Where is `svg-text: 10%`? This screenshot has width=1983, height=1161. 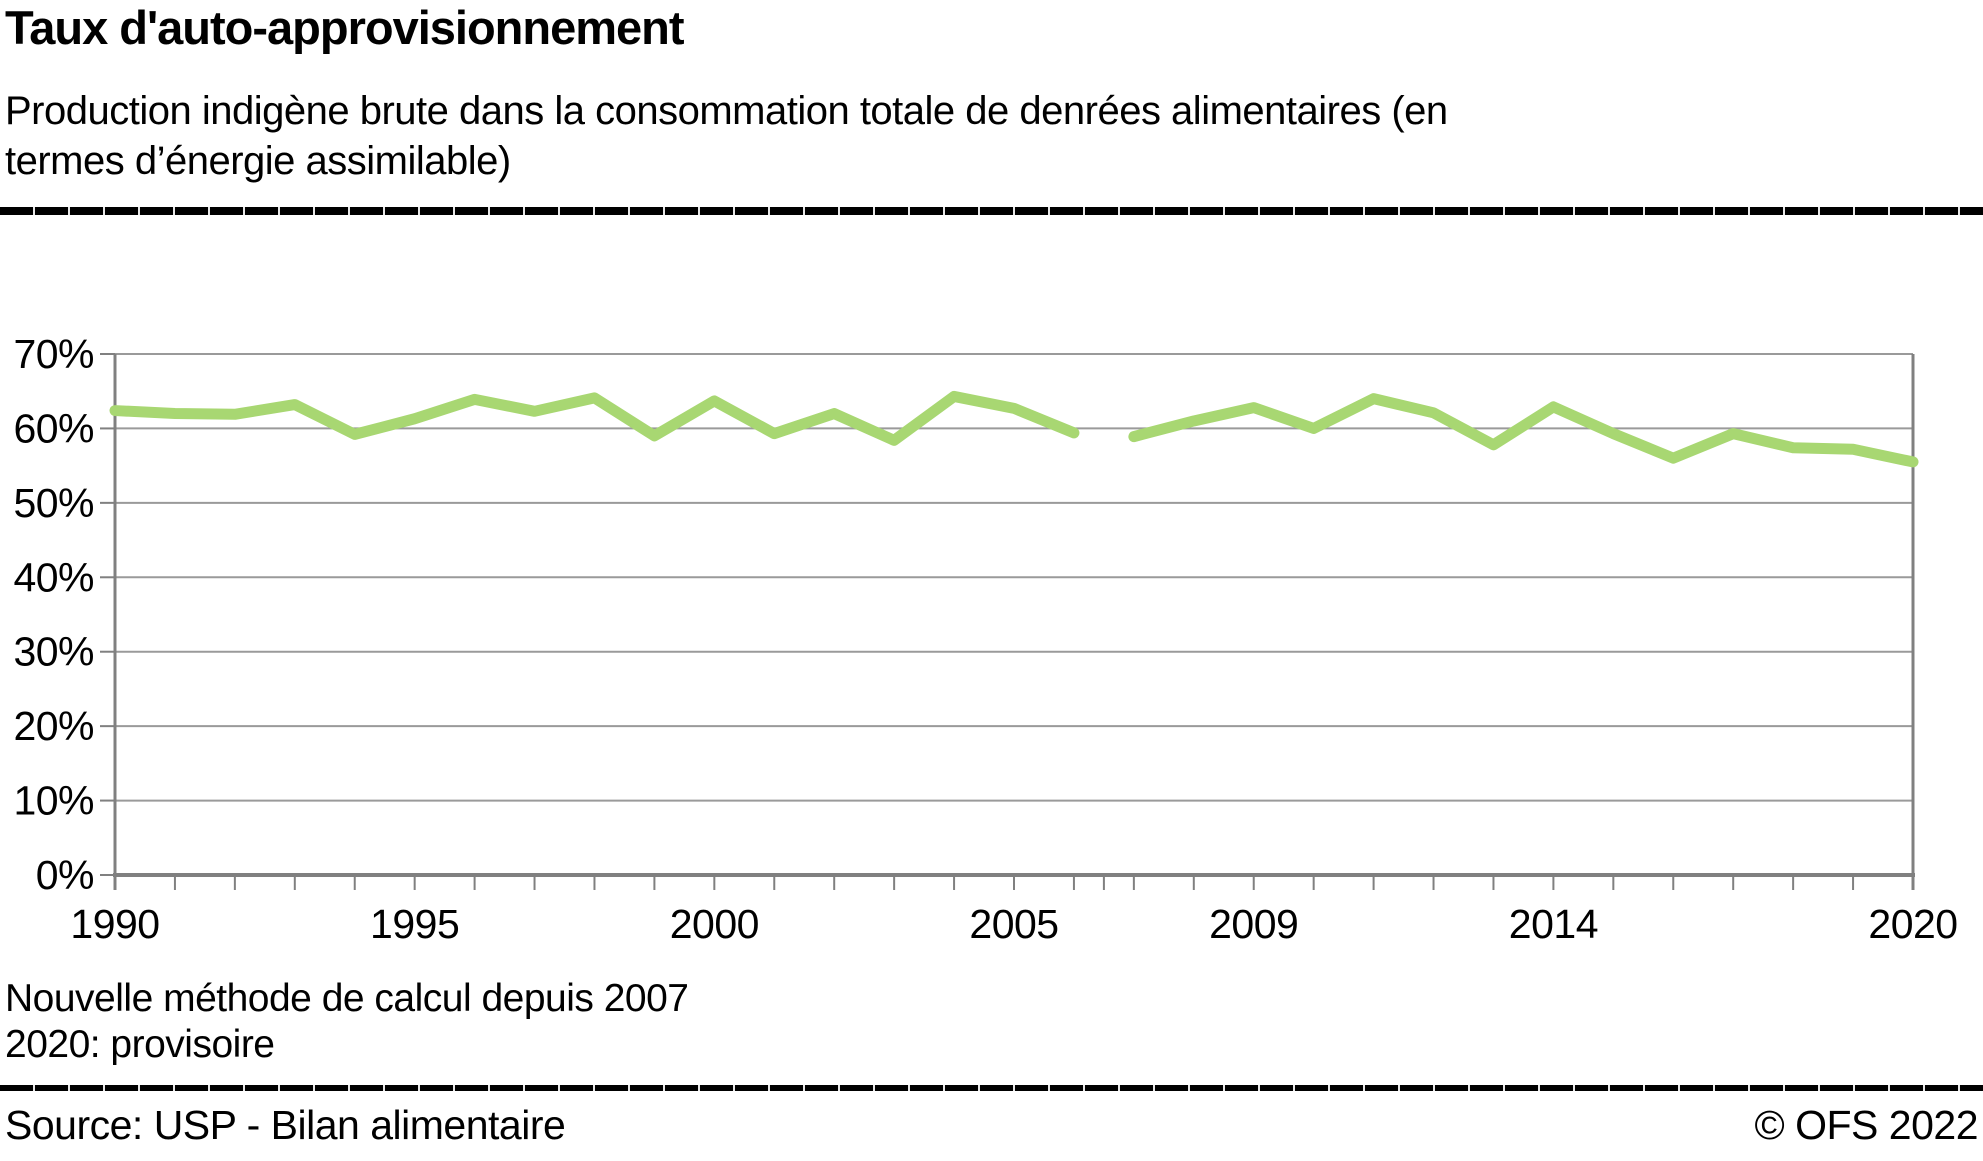 svg-text: 10% is located at coordinates (53, 801).